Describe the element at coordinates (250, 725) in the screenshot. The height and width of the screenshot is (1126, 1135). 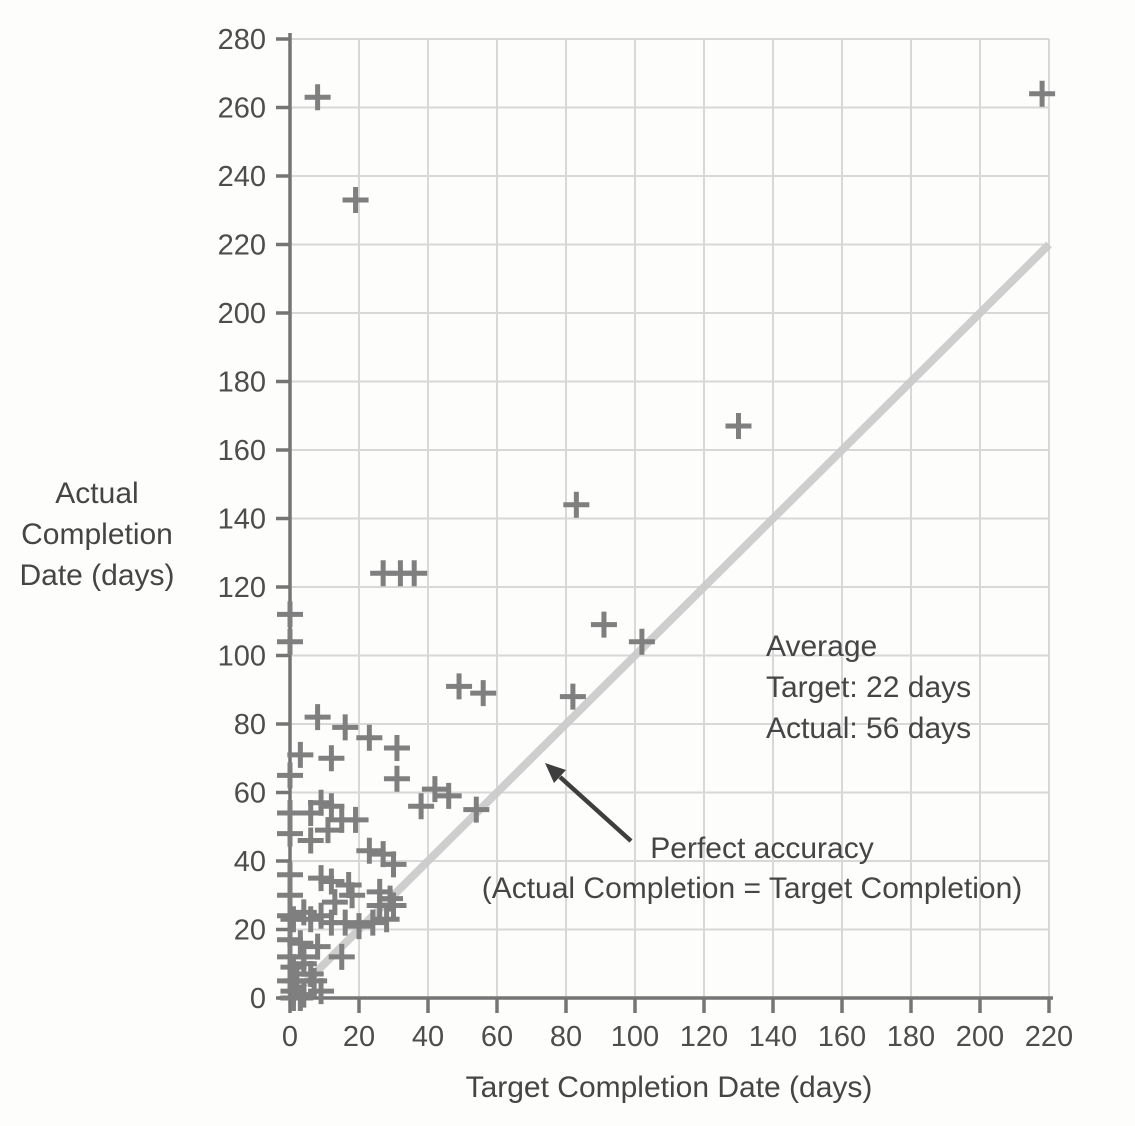
I see `y-axis-tick-label: 80` at that location.